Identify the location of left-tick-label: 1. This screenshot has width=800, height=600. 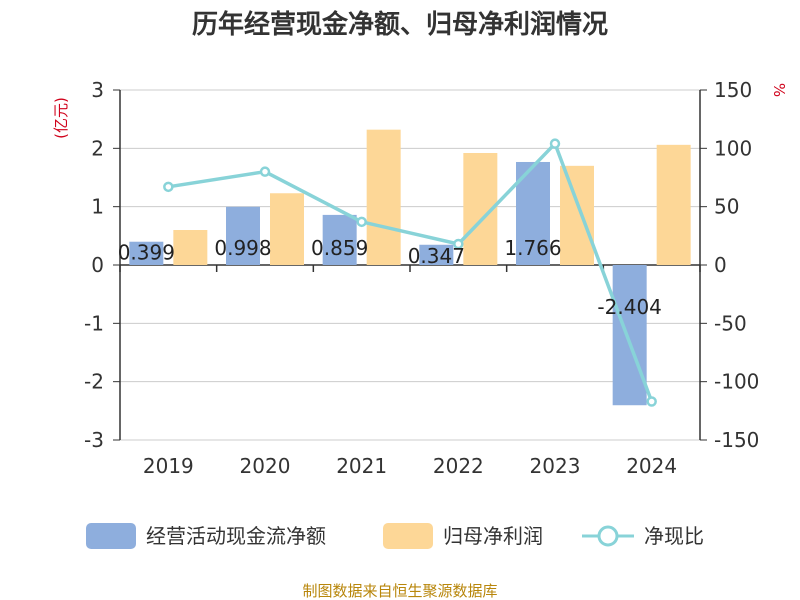
(97, 207).